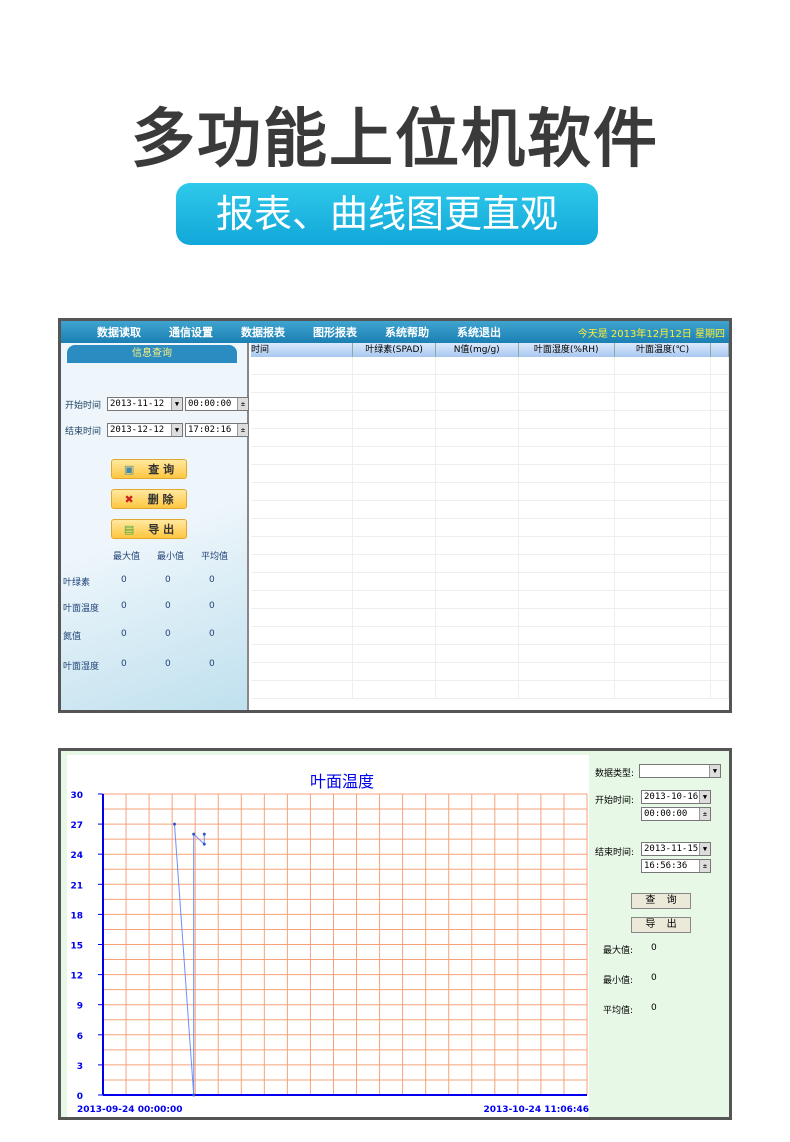  I want to click on graph-end-label: 结束时间:, so click(615, 853).